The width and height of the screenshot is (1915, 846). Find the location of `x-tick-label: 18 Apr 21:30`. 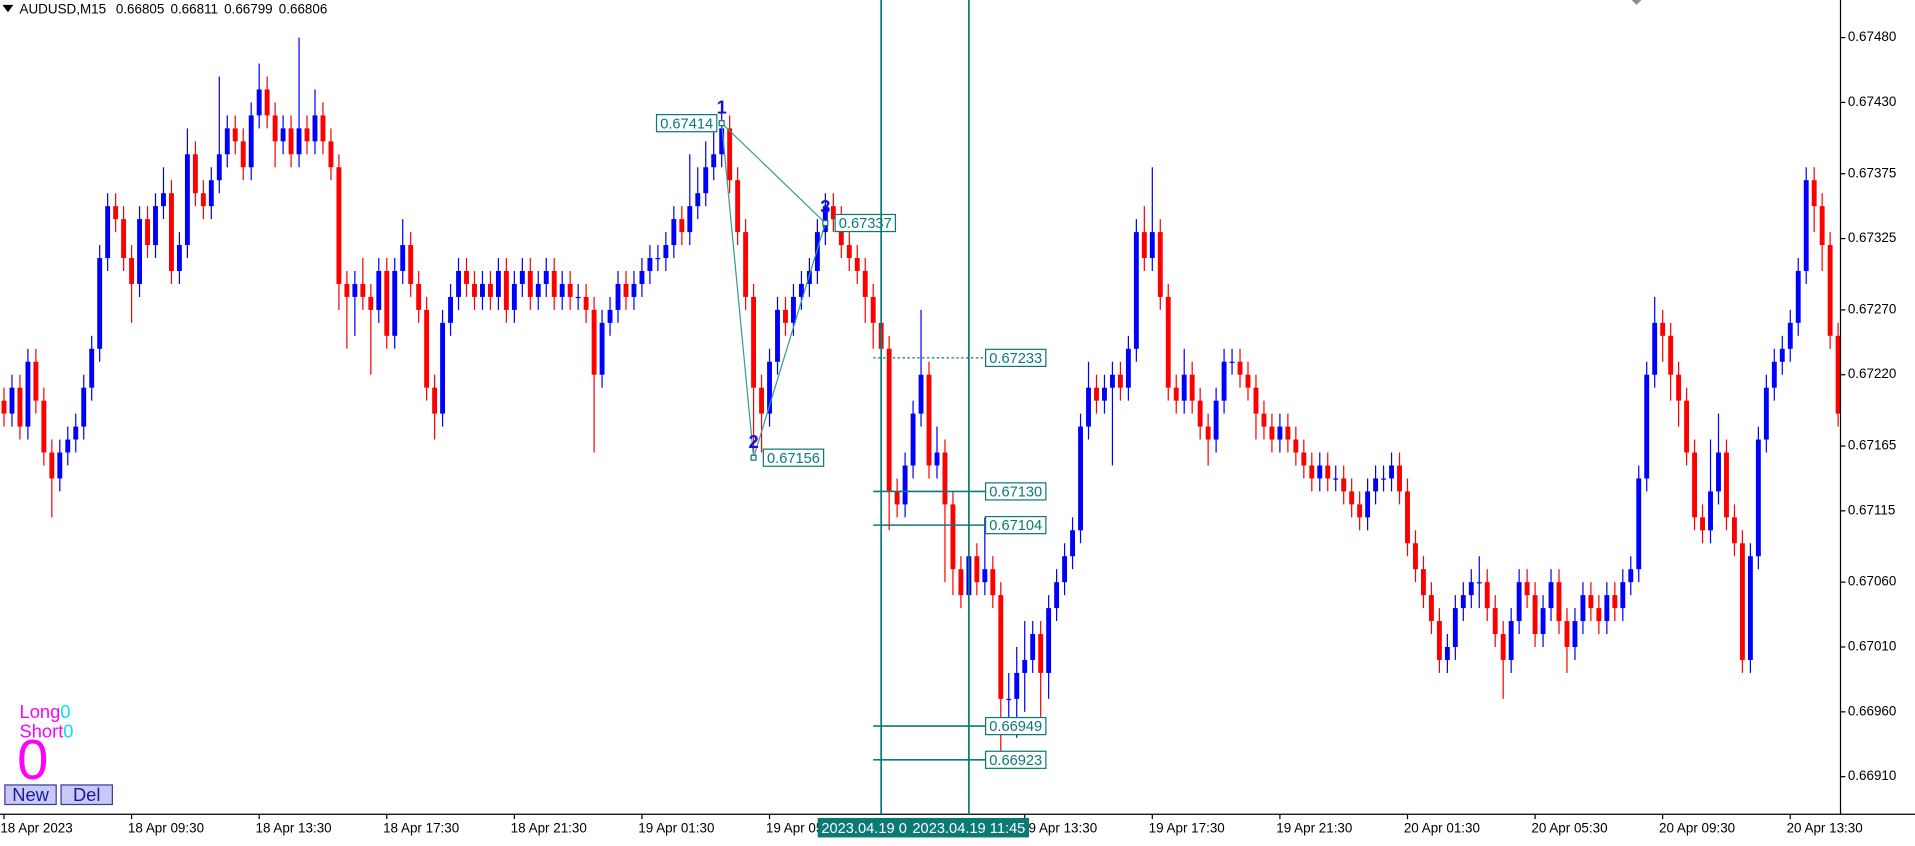

x-tick-label: 18 Apr 21:30 is located at coordinates (549, 827).